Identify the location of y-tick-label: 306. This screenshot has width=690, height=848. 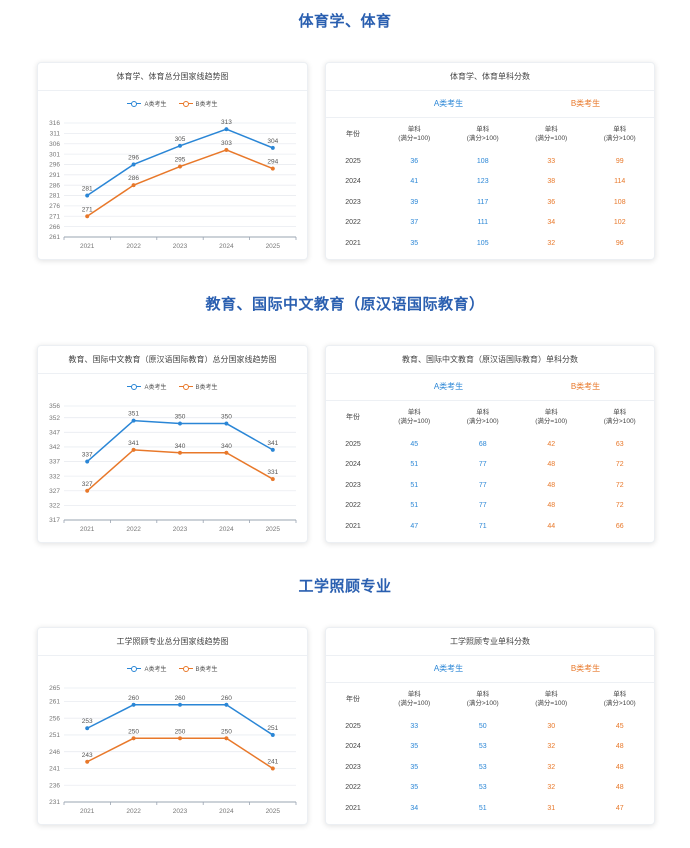
(54, 144).